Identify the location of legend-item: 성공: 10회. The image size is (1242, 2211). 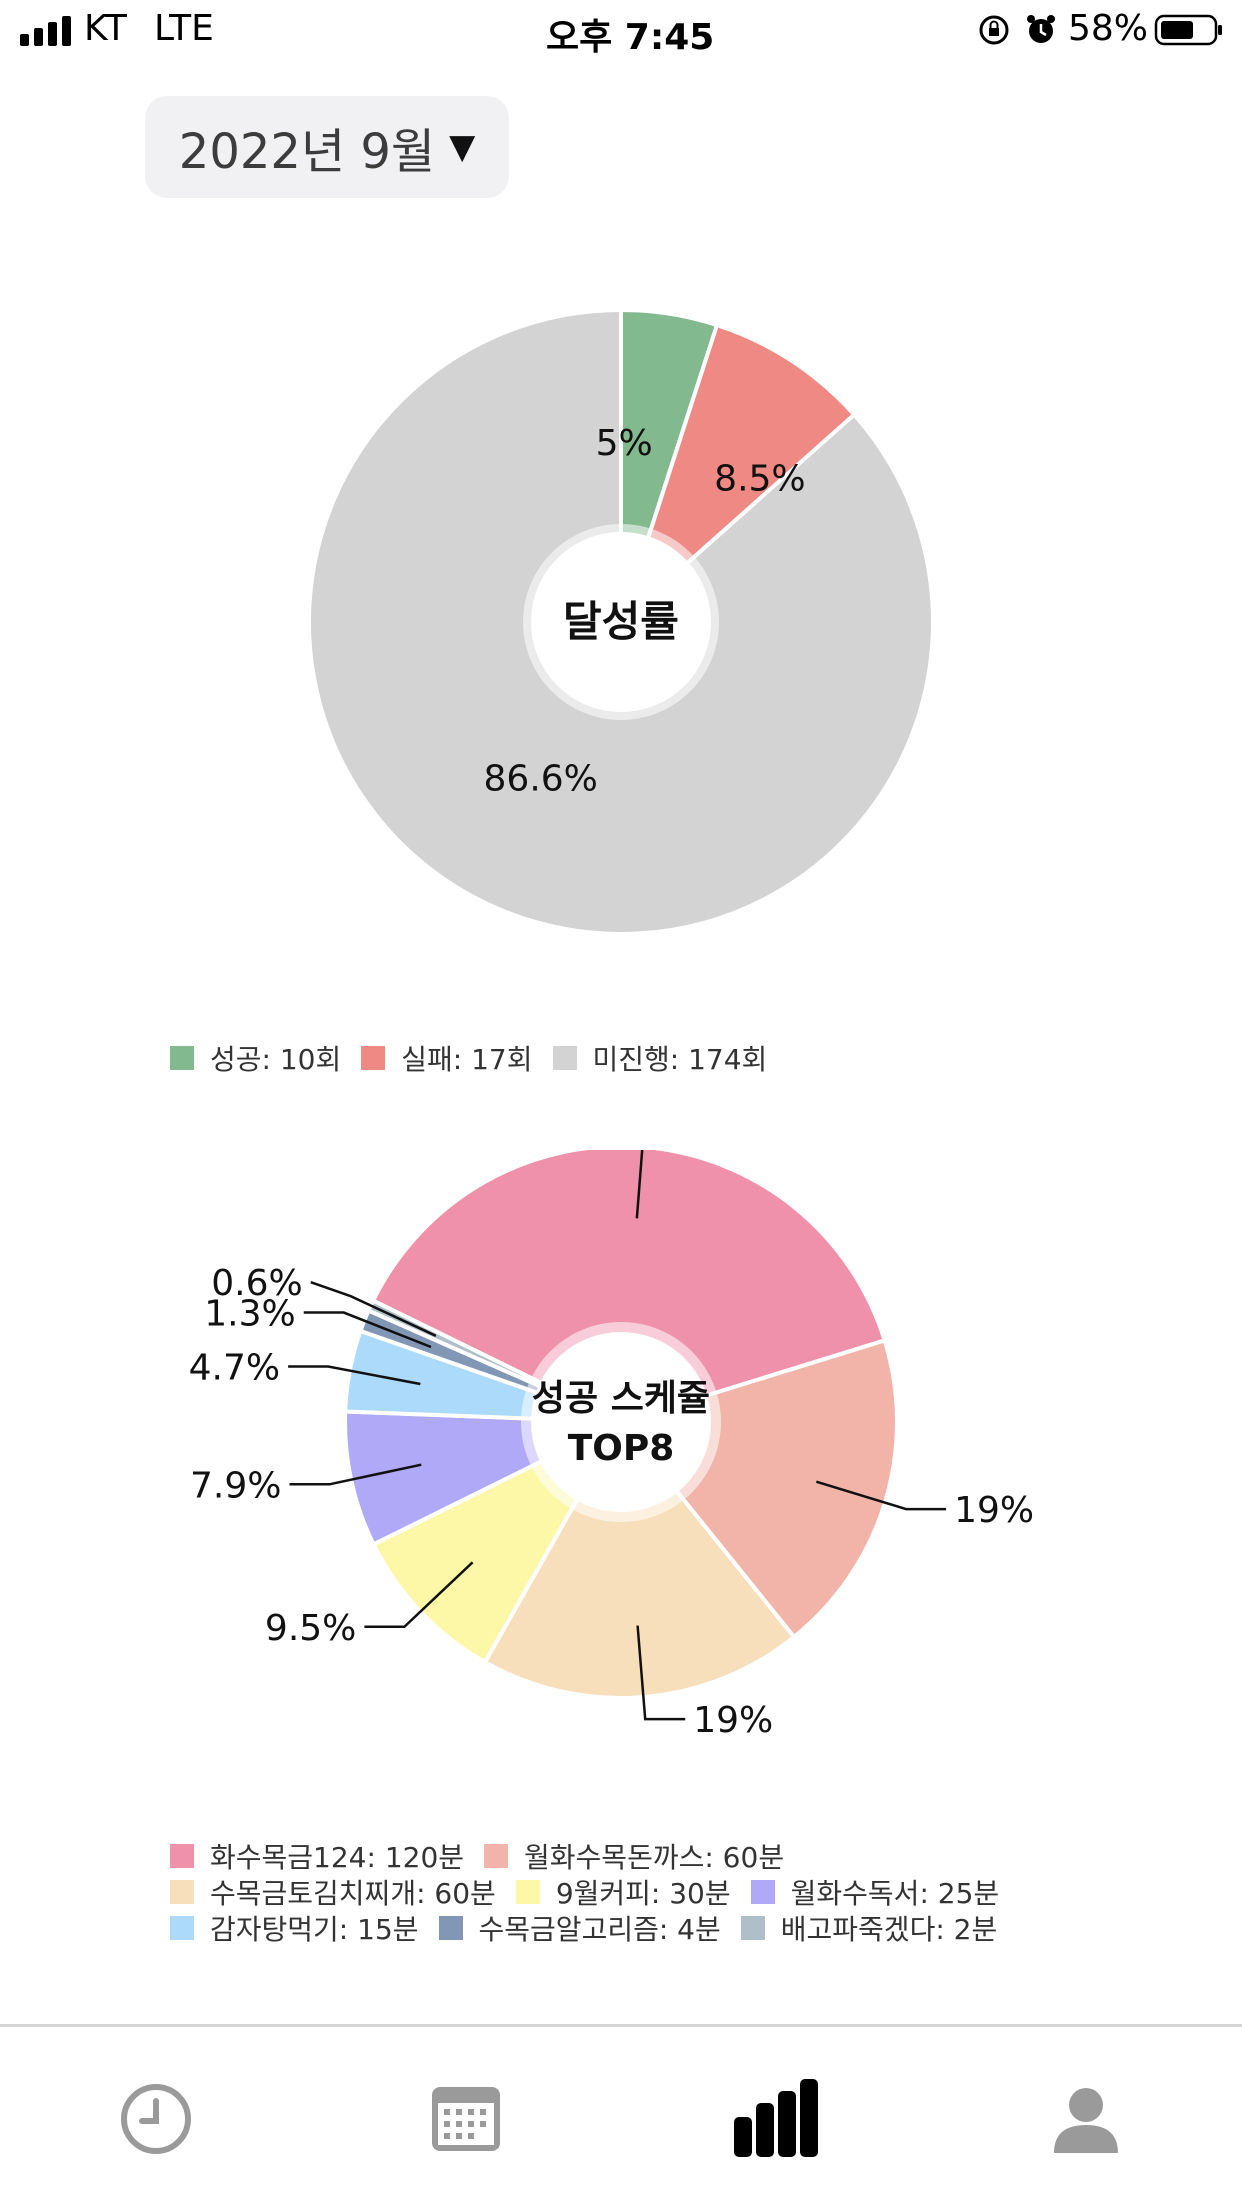
(255, 1058).